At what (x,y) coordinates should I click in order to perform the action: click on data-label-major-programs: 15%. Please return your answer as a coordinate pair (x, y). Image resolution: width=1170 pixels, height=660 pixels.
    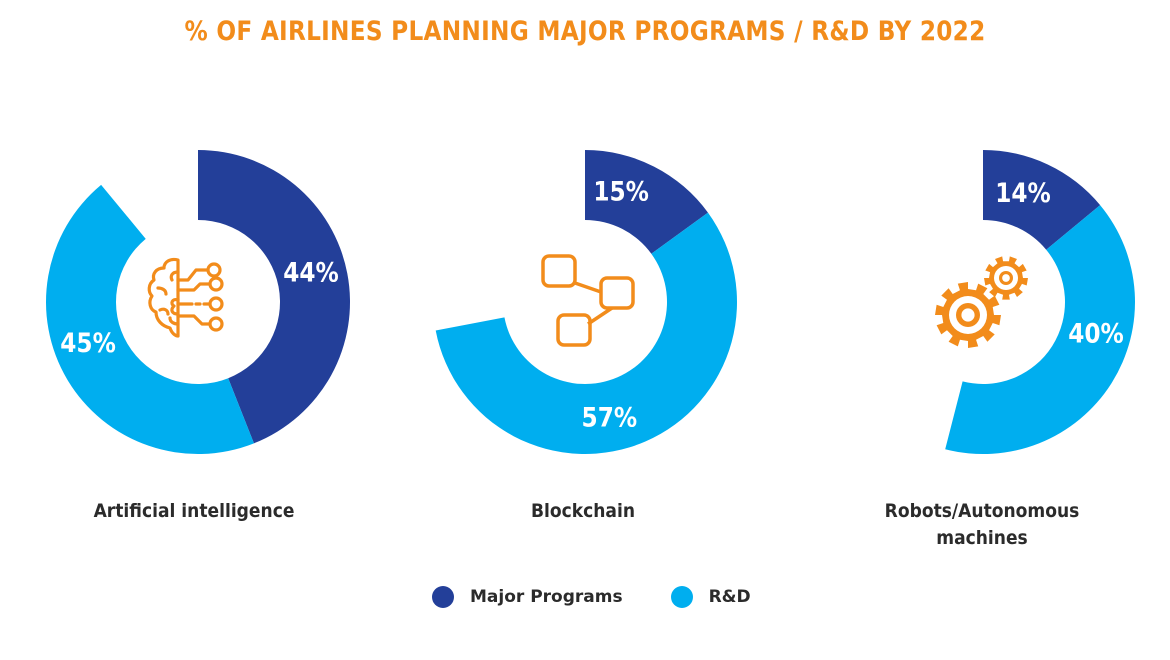
    Looking at the image, I should click on (621, 191).